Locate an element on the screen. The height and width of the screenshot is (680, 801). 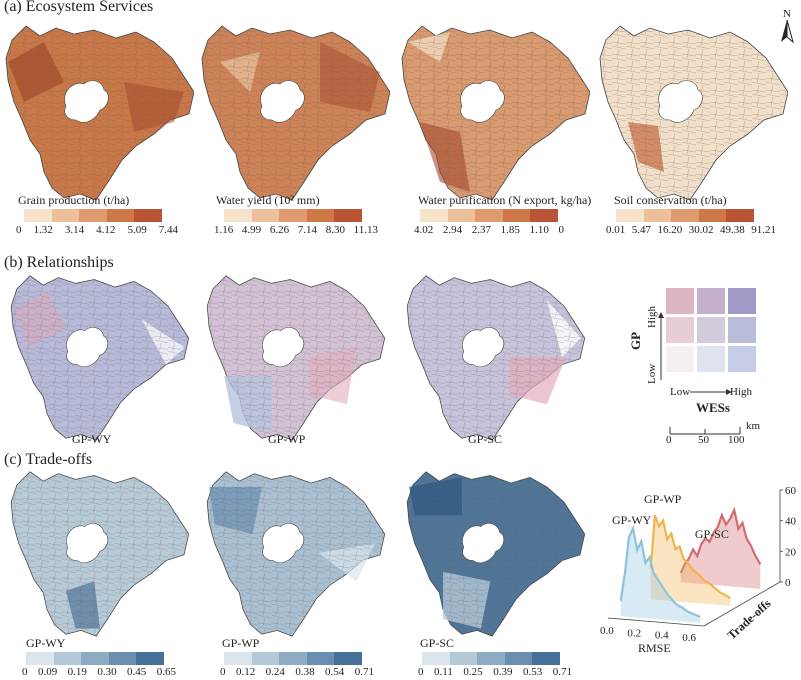
legend-tick: 1.10 is located at coordinates (539, 230).